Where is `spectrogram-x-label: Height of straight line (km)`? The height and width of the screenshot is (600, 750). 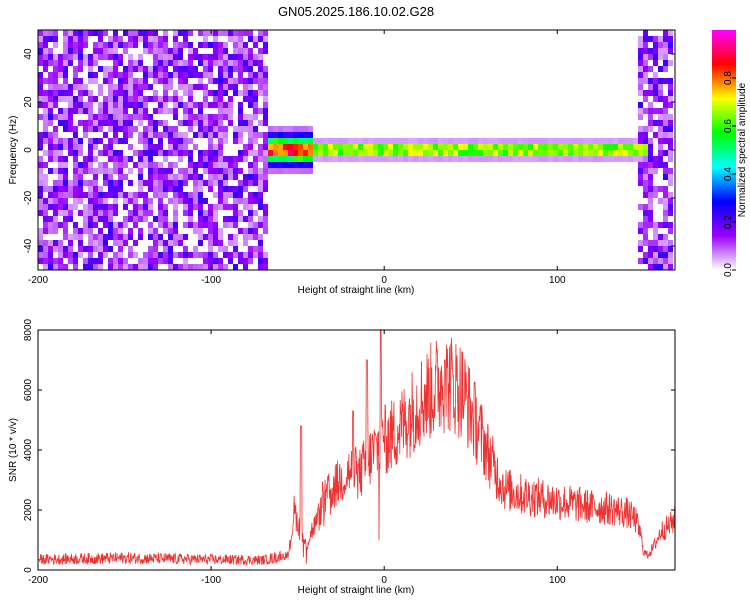
spectrogram-x-label: Height of straight line (km) is located at coordinates (356, 290).